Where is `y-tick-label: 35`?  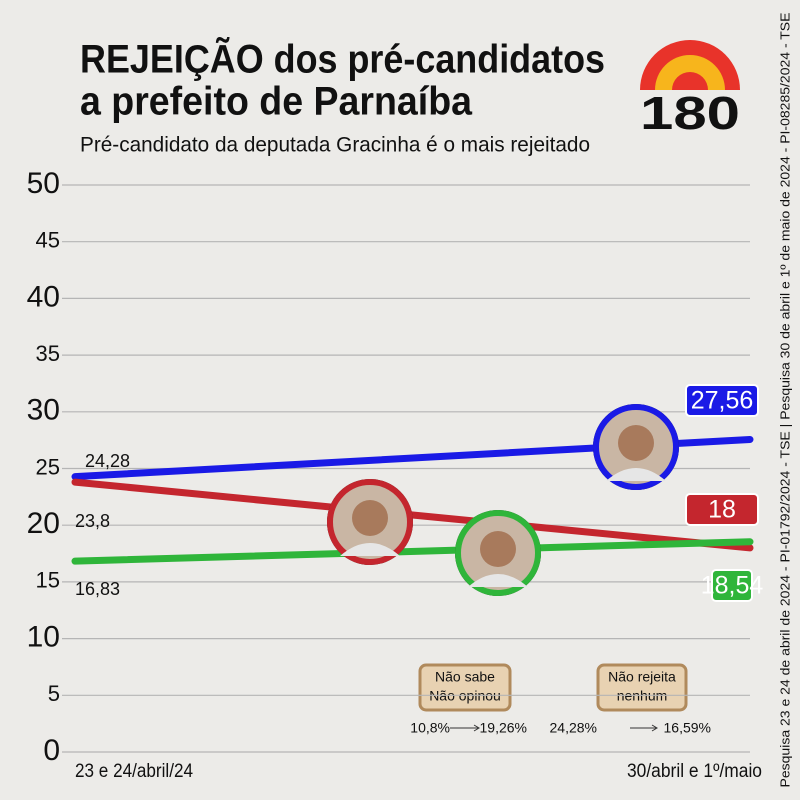
y-tick-label: 35 is located at coordinates (48, 353).